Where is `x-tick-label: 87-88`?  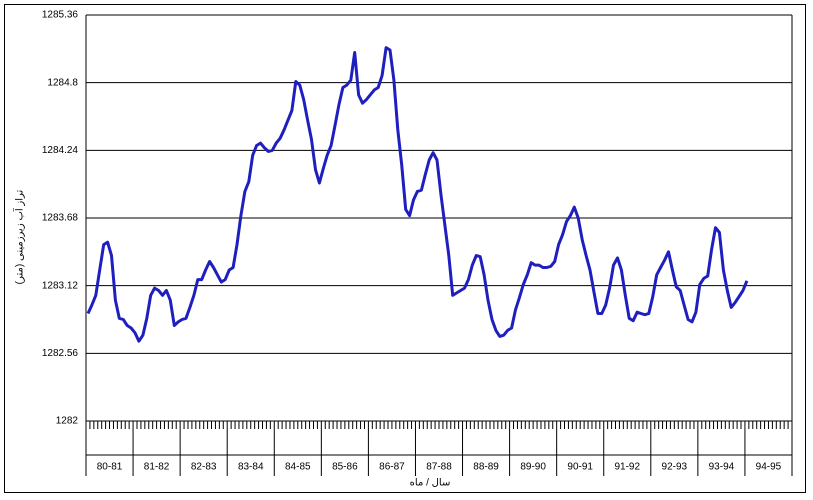
x-tick-label: 87-88 is located at coordinates (439, 467).